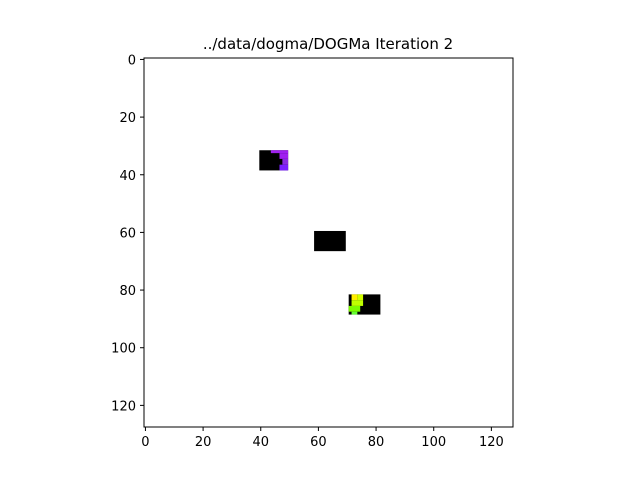  Describe the element at coordinates (123, 349) in the screenshot. I see `y-tick-label: 100` at that location.